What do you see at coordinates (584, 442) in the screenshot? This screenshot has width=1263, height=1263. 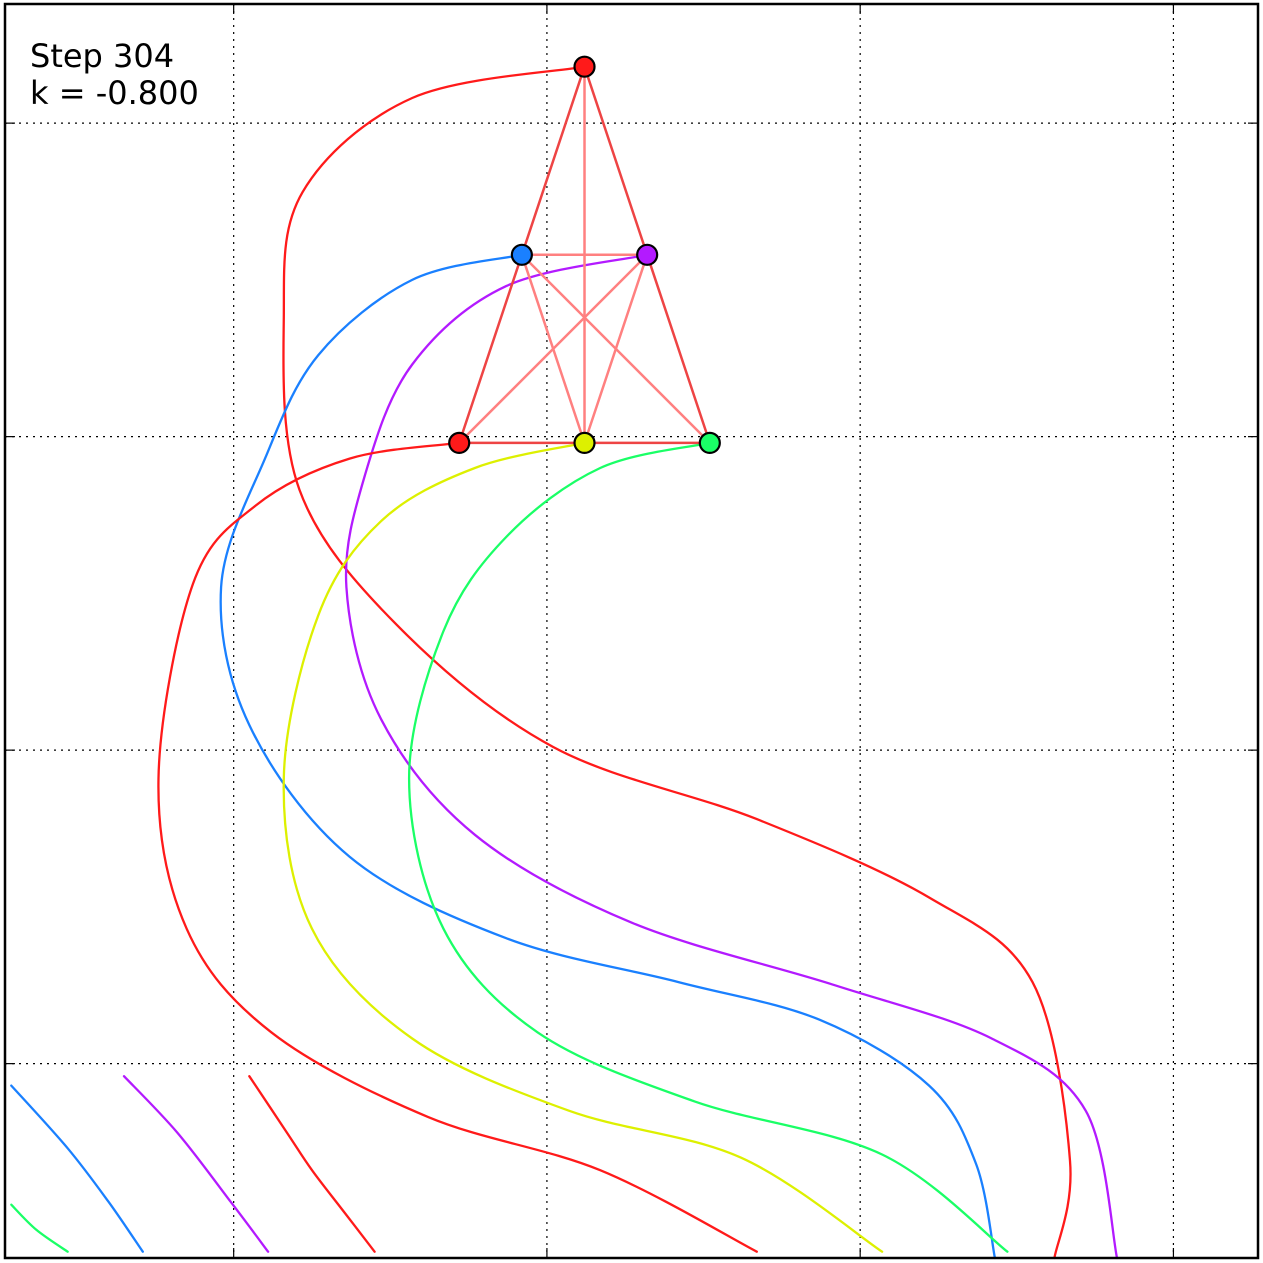 I see `node-bottom-middle` at bounding box center [584, 442].